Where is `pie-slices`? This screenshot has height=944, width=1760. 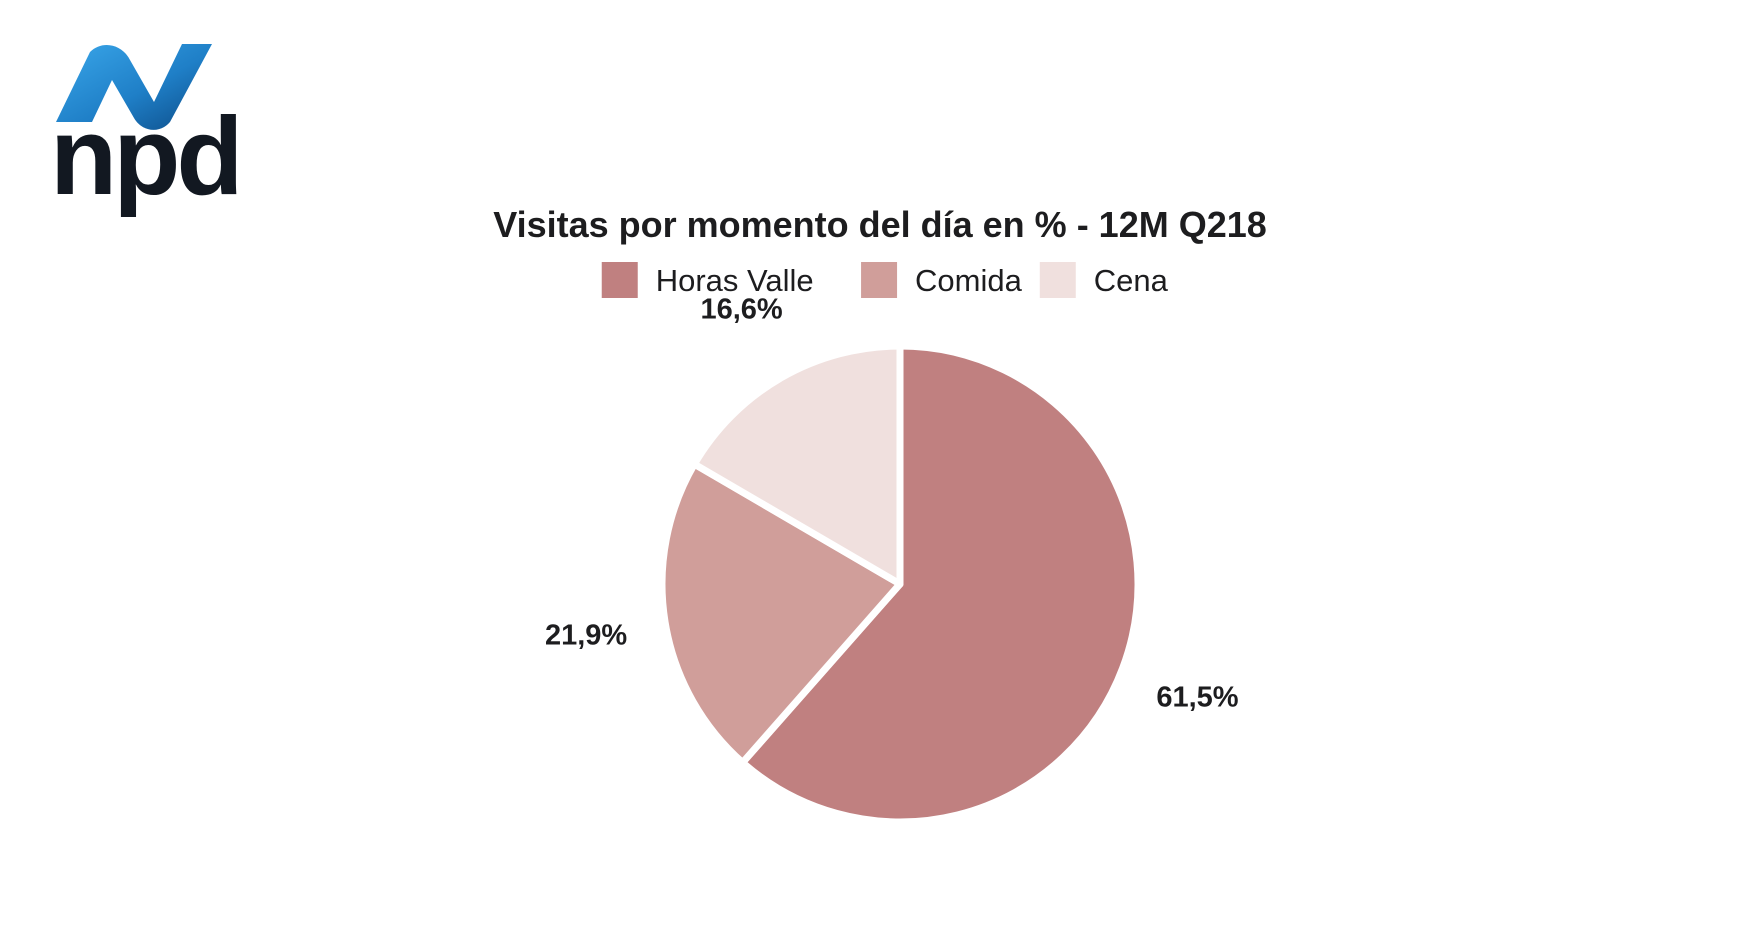 pie-slices is located at coordinates (900, 584).